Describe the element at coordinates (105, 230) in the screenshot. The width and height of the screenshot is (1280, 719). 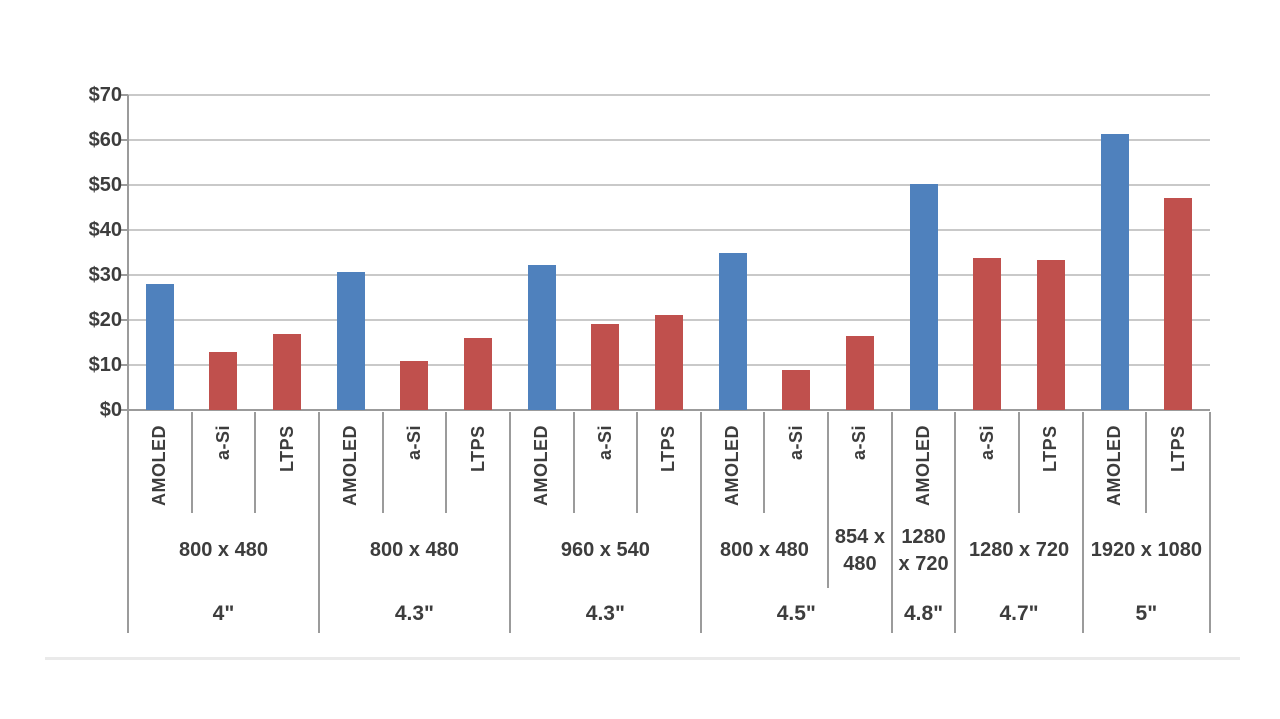
I see `y-axis-label: $40` at that location.